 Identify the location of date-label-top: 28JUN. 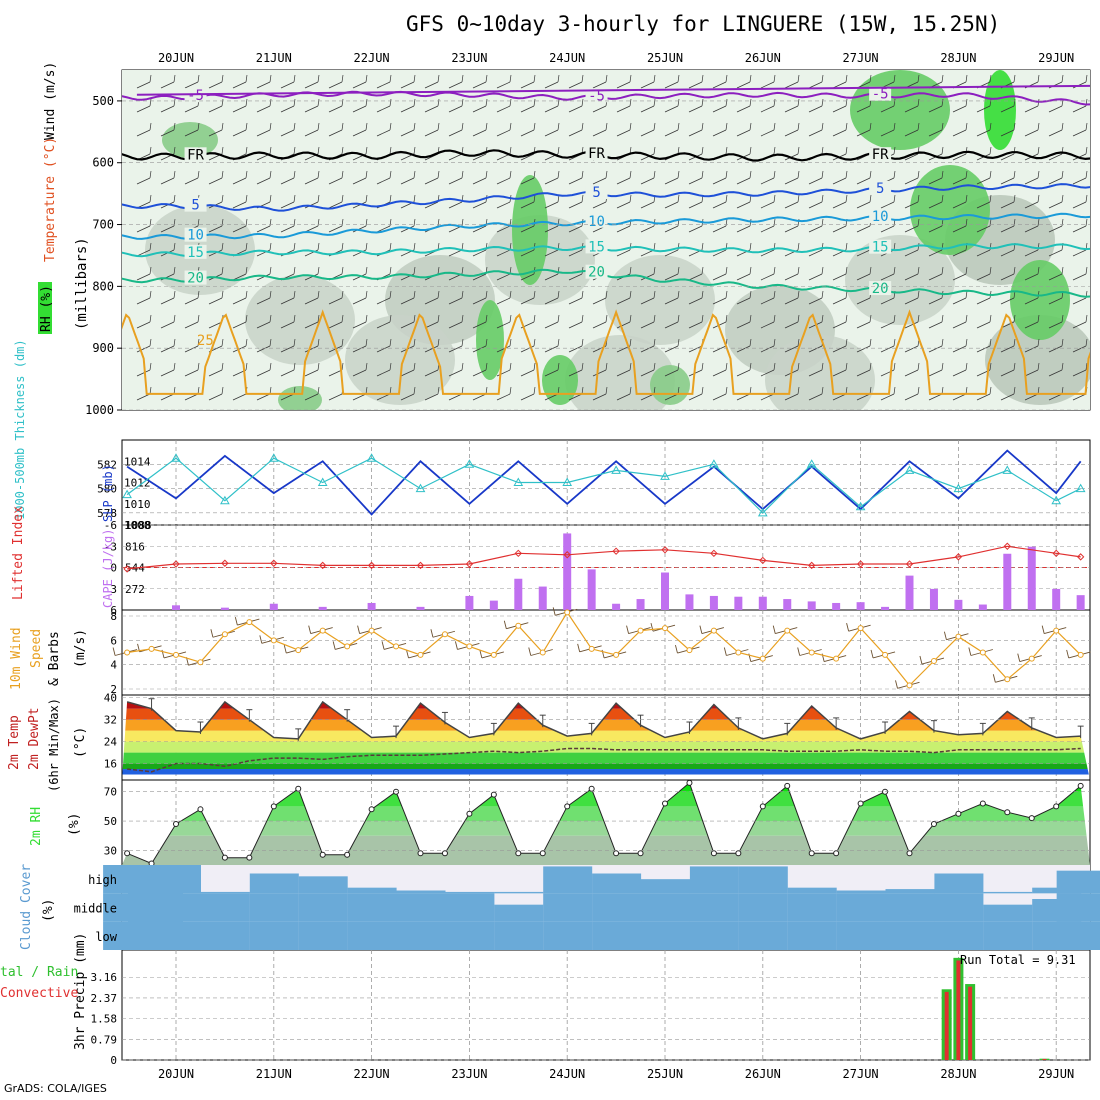
(958, 58).